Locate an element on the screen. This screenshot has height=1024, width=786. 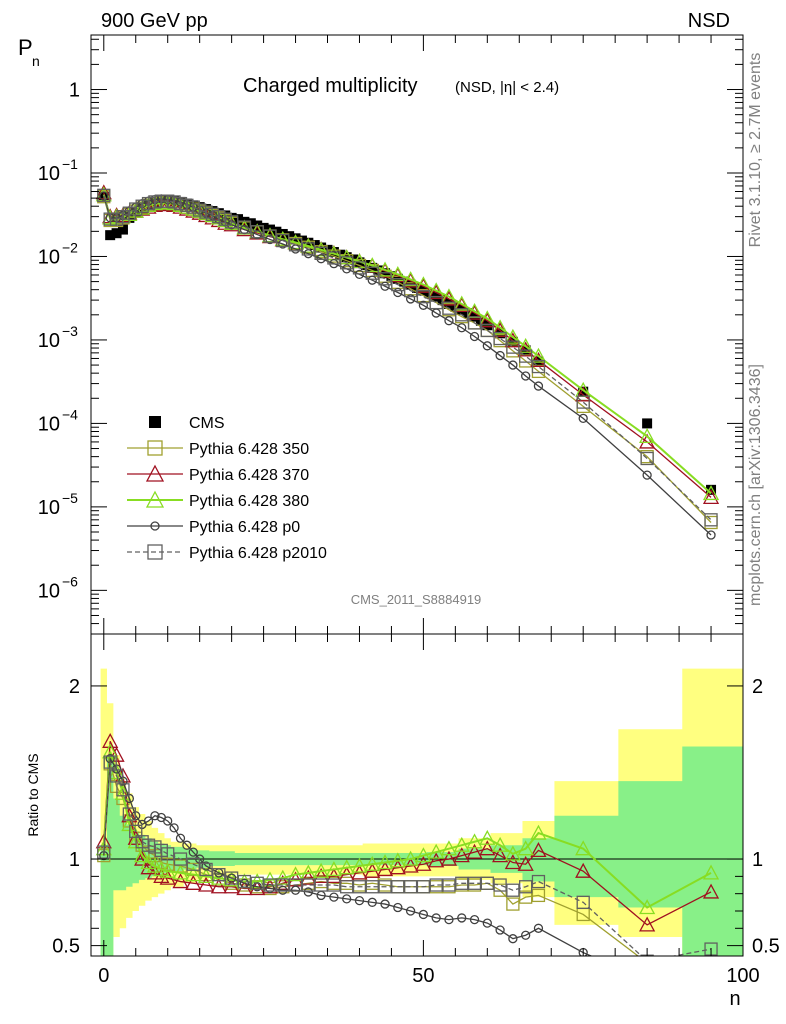
ratio-y-tick-label: 0.5 is located at coordinates (66, 947).